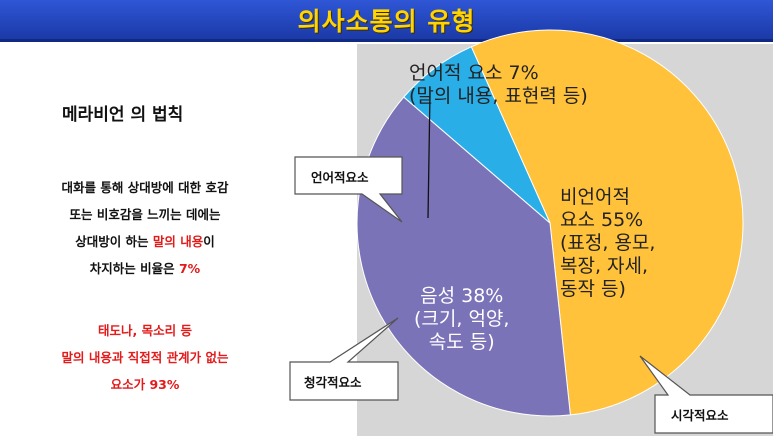 The width and height of the screenshot is (773, 436). I want to click on label-line: (표정, 용모,, so click(608, 243).